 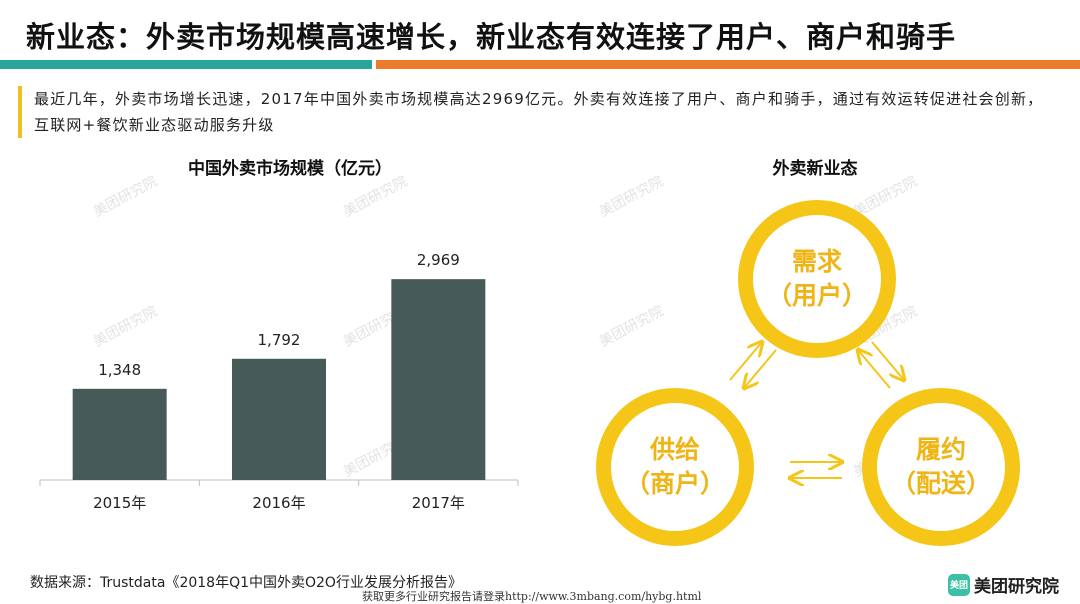 What do you see at coordinates (491, 37) in the screenshot?
I see `page-title: 新业态：外卖市场规模高速增长，新业态有效连接了用户、商户和骑手` at bounding box center [491, 37].